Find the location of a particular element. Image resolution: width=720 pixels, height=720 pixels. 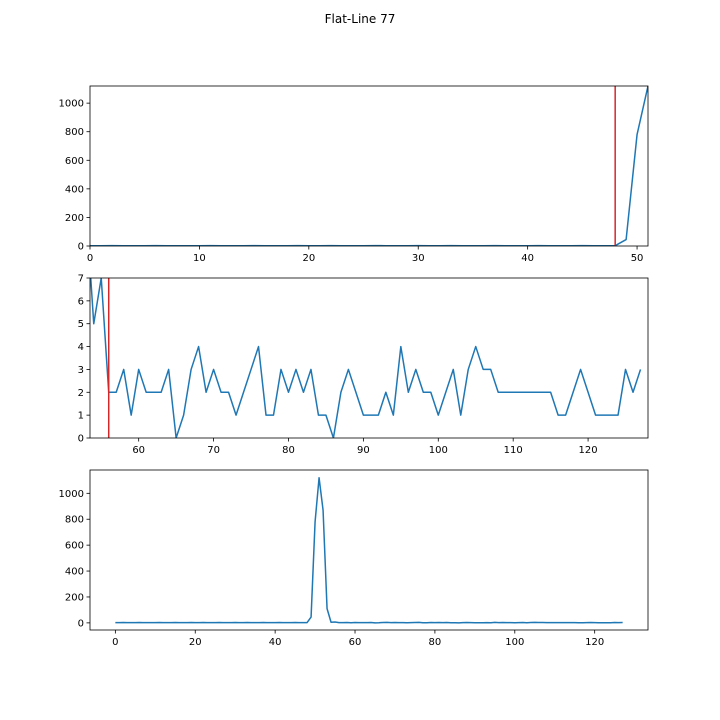

y-tick-label: 7 is located at coordinates (81, 279).